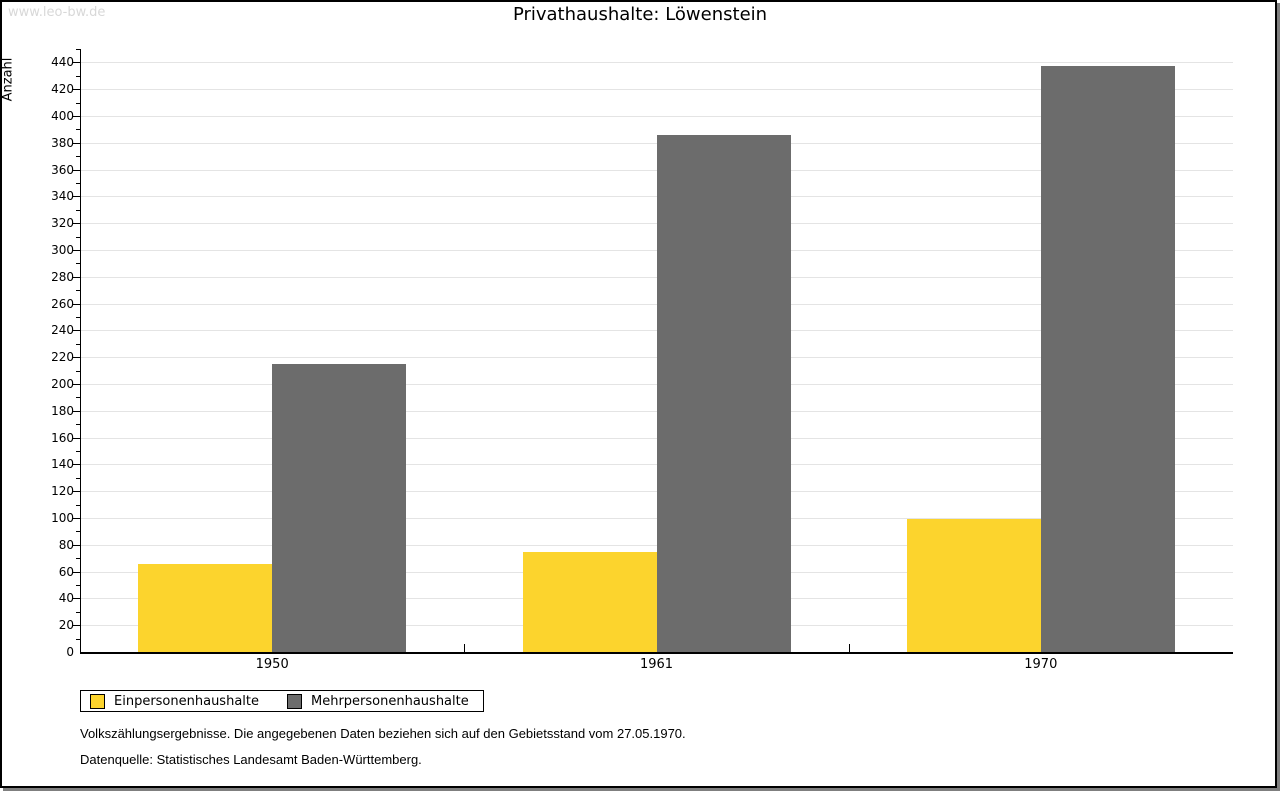 The image size is (1280, 791). I want to click on y-tick-label: 360, so click(62, 170).